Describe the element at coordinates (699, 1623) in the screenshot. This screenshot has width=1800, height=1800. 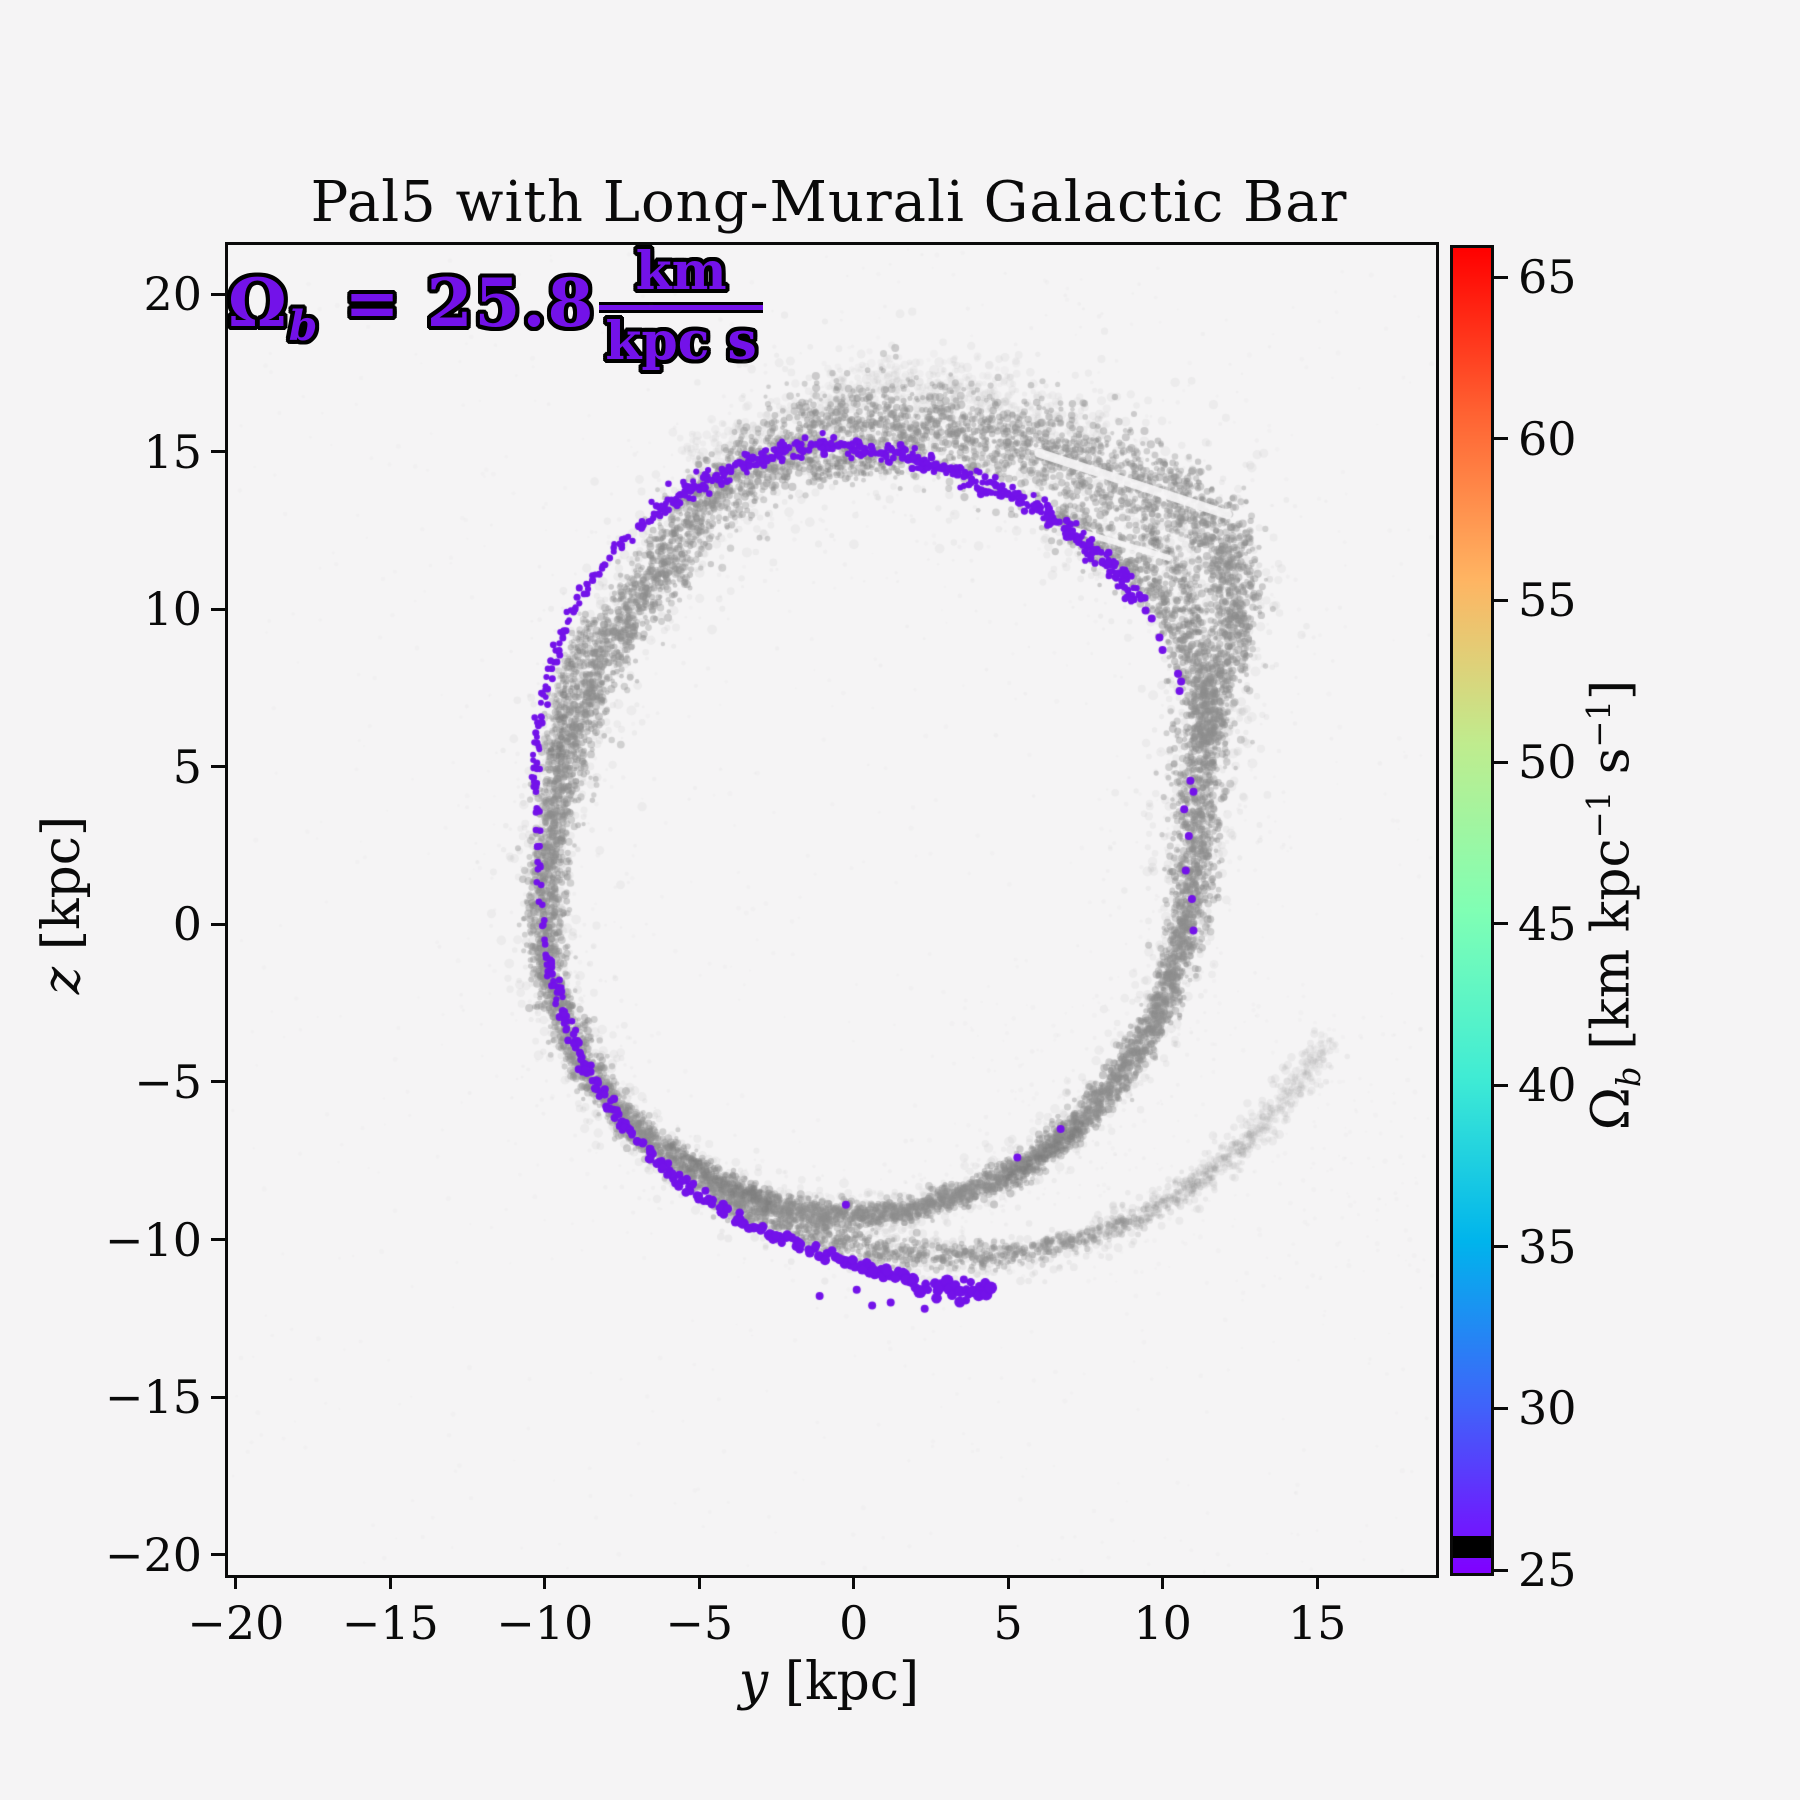
I see `x-tick-label: −5` at that location.